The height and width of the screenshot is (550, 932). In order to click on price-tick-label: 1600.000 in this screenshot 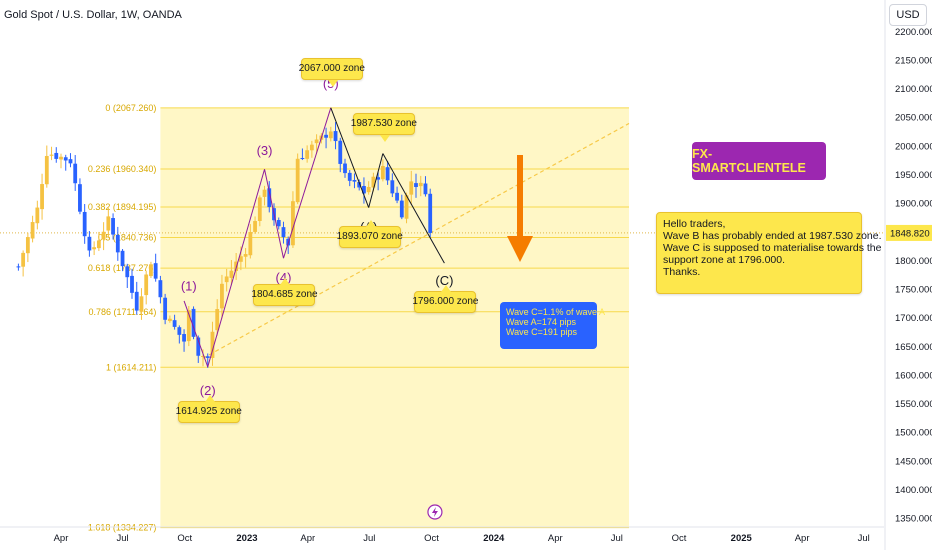, I will do `click(913, 375)`.